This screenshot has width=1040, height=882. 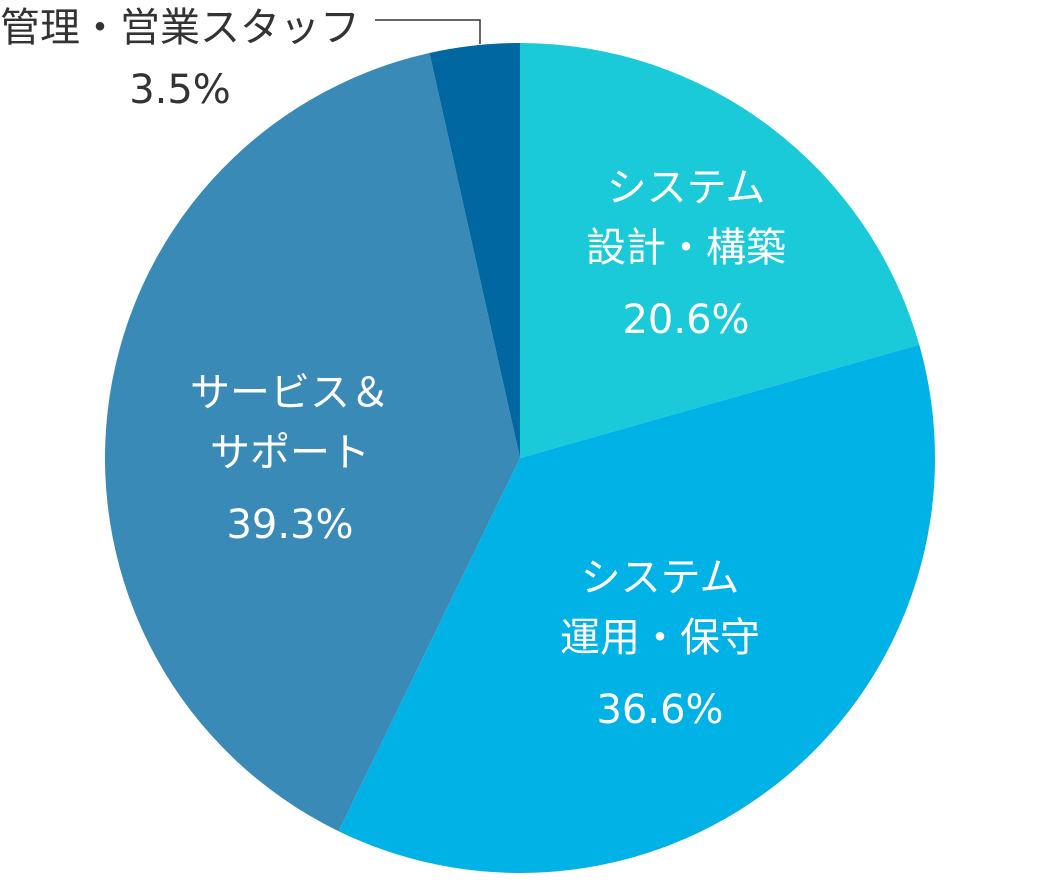 I want to click on value-label: 36.6%, so click(x=659, y=710).